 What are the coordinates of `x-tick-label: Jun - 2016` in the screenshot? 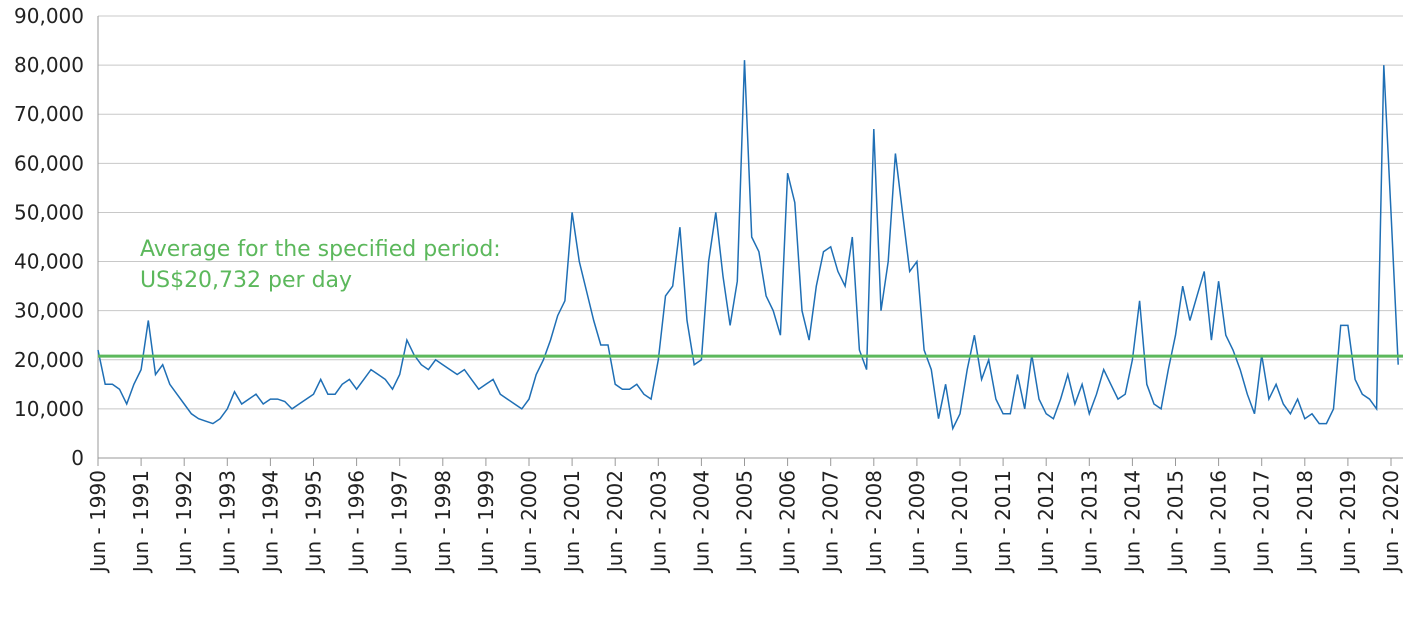 It's located at (1219, 522).